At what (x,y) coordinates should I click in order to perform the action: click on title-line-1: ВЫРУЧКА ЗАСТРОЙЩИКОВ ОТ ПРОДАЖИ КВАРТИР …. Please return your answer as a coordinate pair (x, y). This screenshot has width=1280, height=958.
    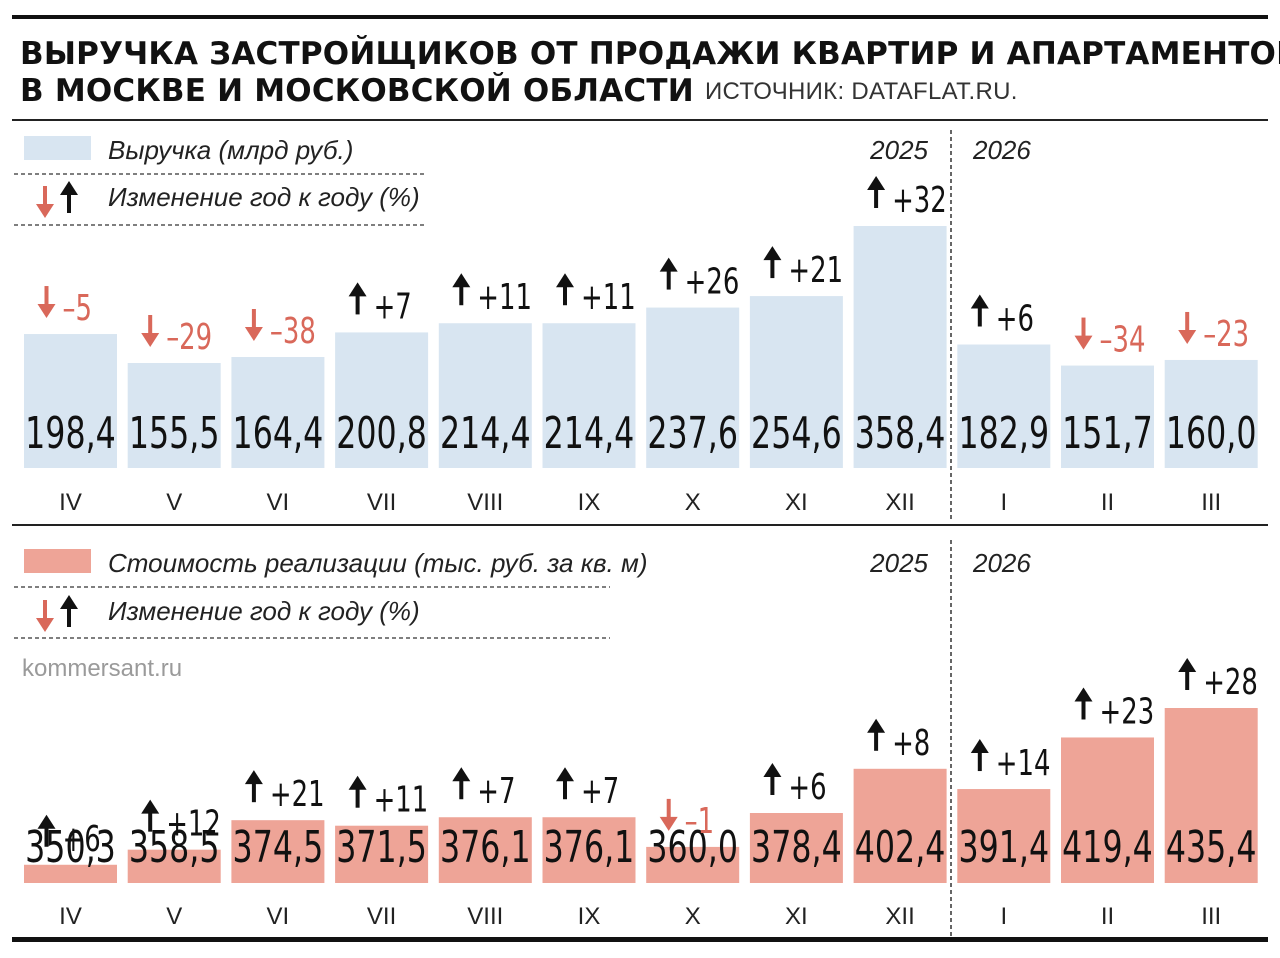
    Looking at the image, I should click on (650, 54).